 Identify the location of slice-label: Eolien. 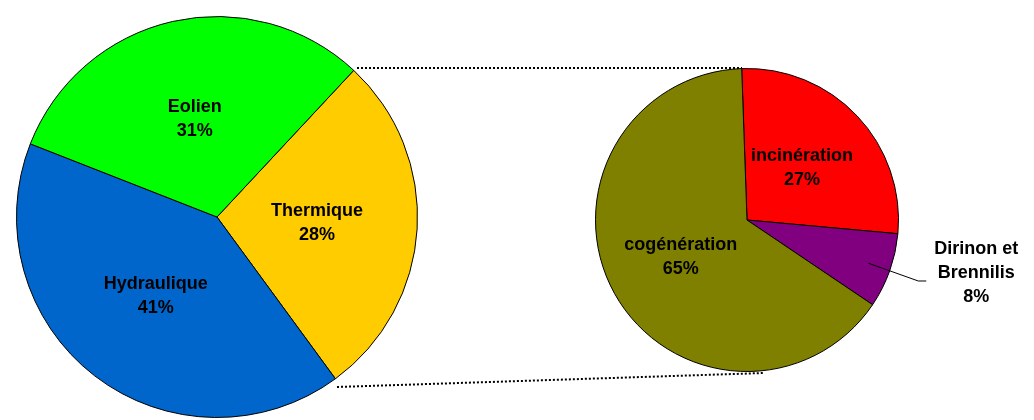
(194, 106).